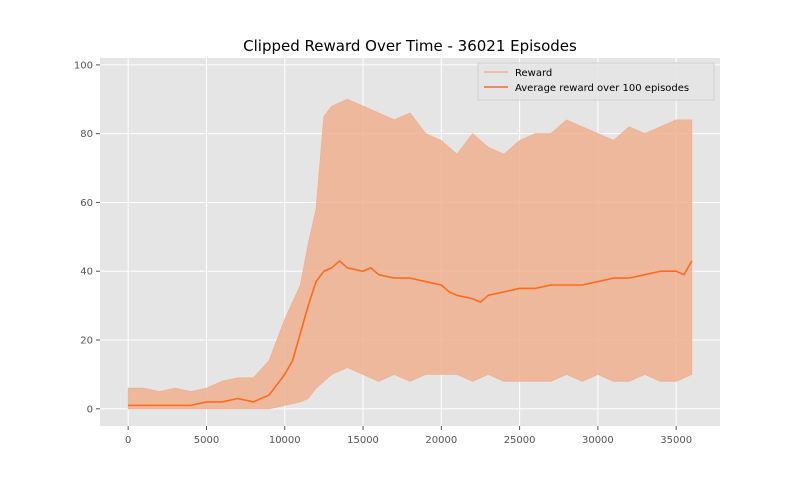 This screenshot has height=480, width=800. What do you see at coordinates (86, 272) in the screenshot?
I see `y-tick-label: 40` at bounding box center [86, 272].